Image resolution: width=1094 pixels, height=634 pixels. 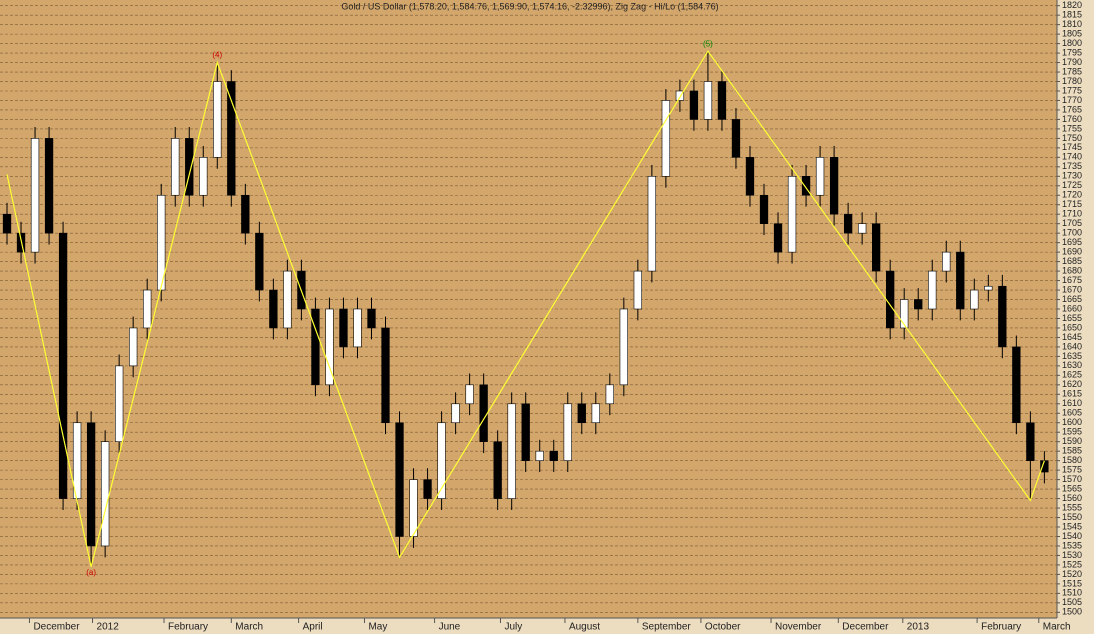 What do you see at coordinates (1072, 432) in the screenshot?
I see `y-tick-label: 1595` at bounding box center [1072, 432].